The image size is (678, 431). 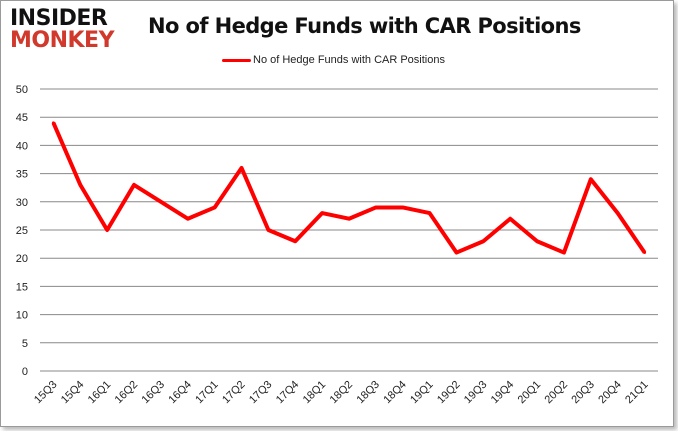 What do you see at coordinates (449, 393) in the screenshot?
I see `x-tick-label: 19Q2` at bounding box center [449, 393].